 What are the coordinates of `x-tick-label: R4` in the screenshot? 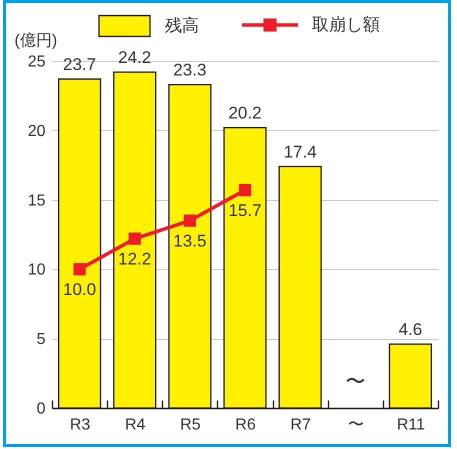 It's located at (135, 425).